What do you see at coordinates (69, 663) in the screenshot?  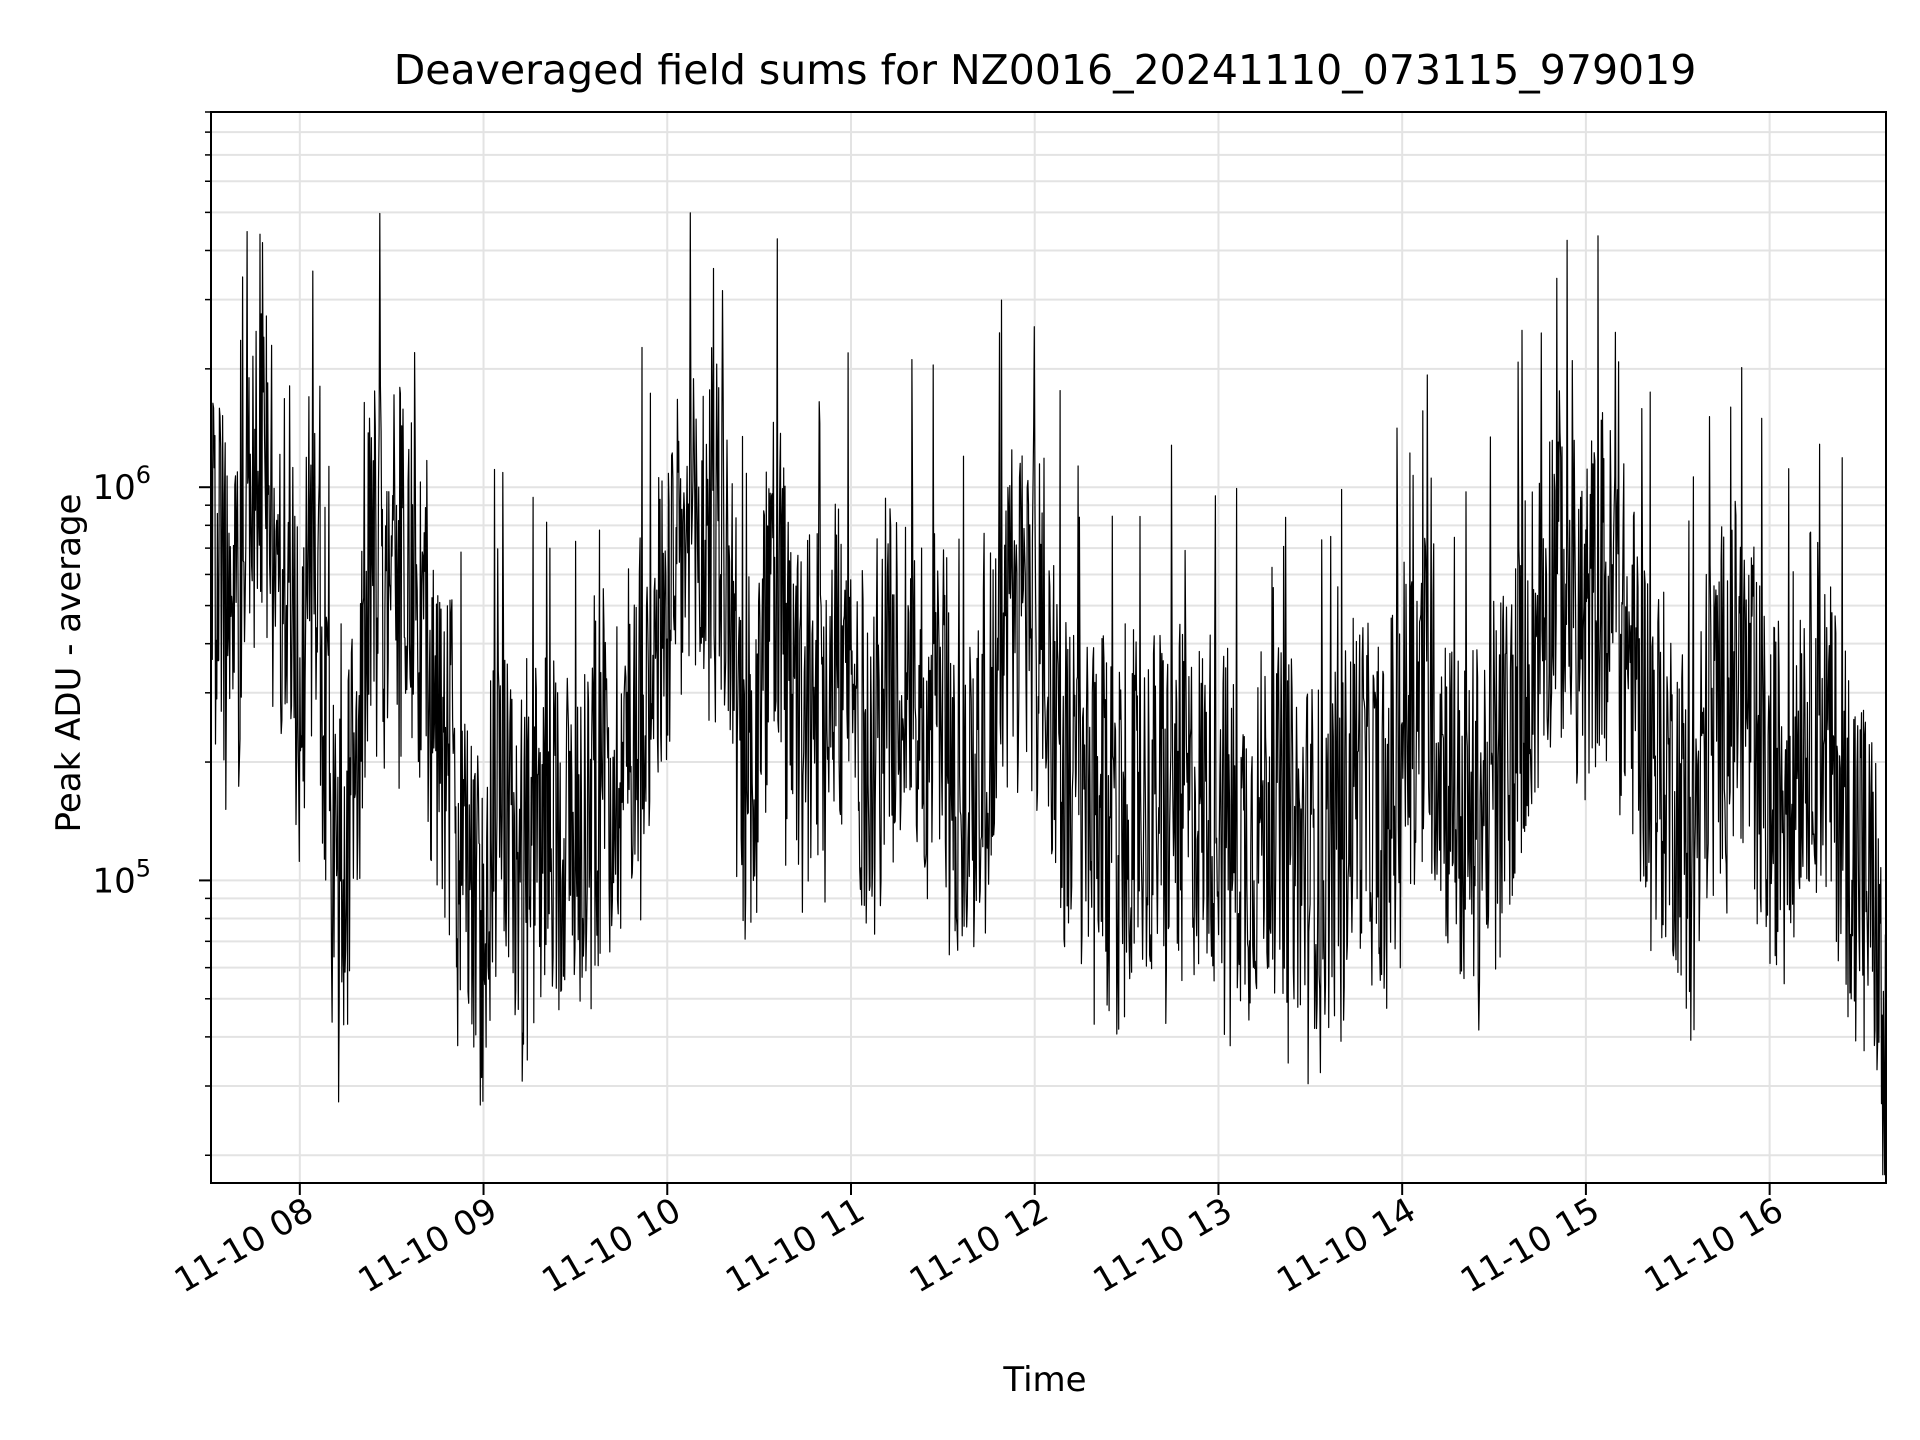 I see `y-axis-title: Peak ADU - average` at bounding box center [69, 663].